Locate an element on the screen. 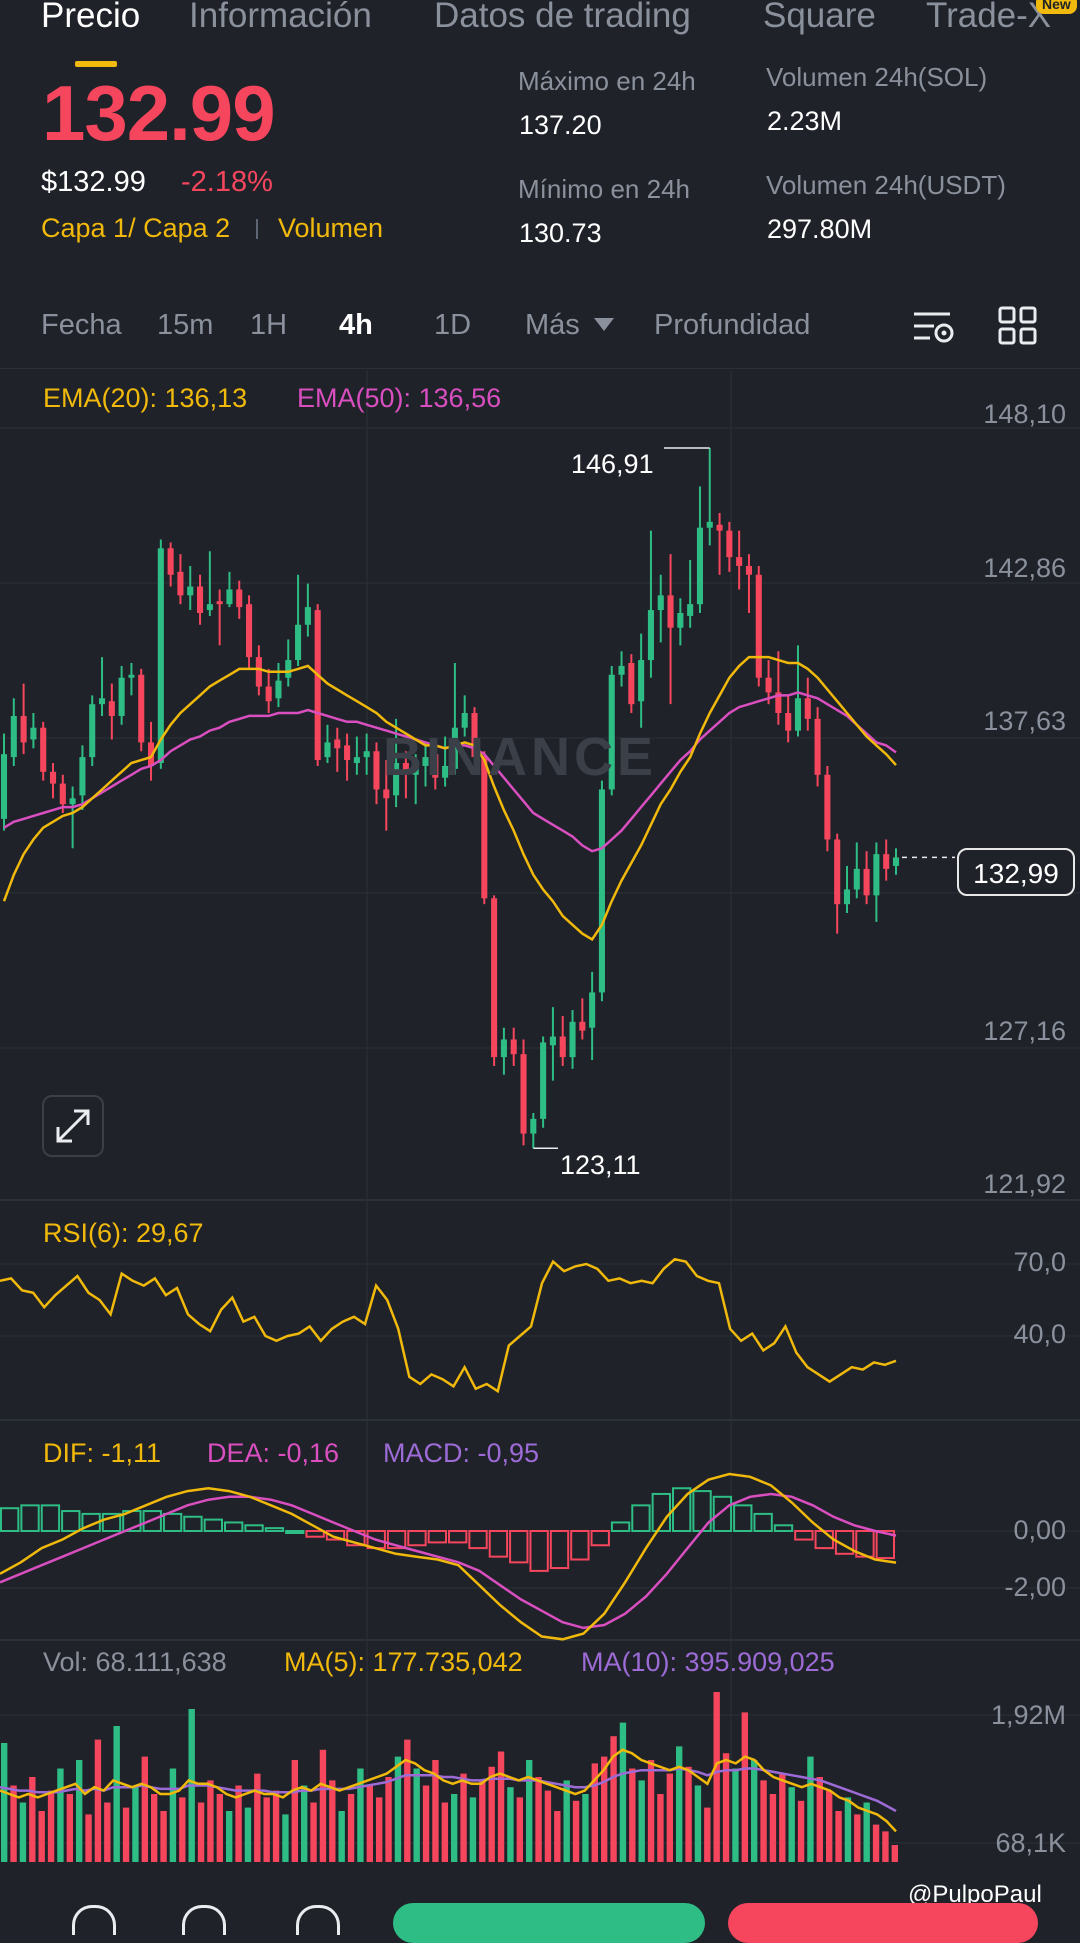 The width and height of the screenshot is (1080, 1943). y-tick: 142,86 is located at coordinates (1024, 568).